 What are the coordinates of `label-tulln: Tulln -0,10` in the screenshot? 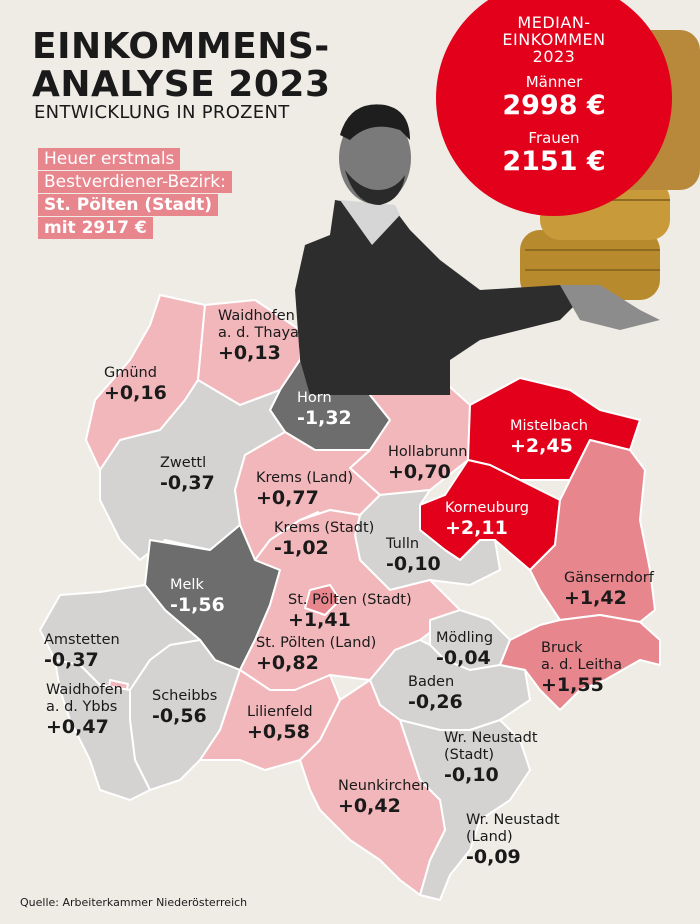 It's located at (413, 555).